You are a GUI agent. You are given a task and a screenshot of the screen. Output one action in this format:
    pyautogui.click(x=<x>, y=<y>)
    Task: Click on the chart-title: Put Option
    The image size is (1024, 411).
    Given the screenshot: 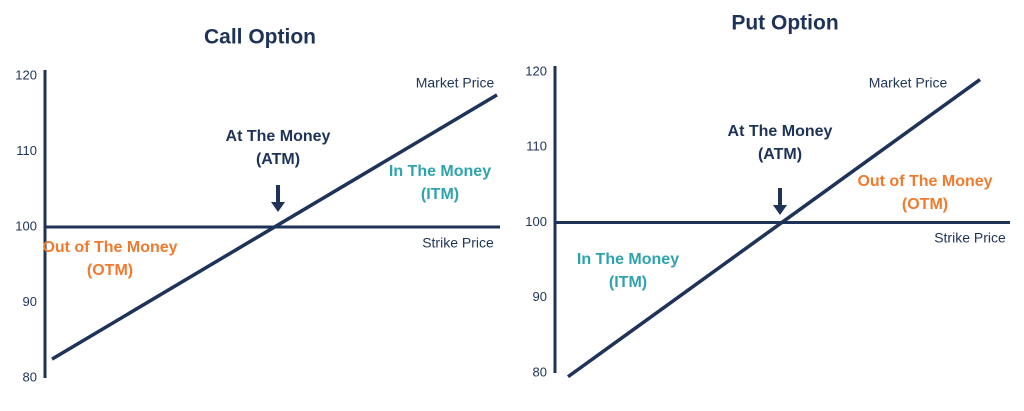 What is the action you would take?
    pyautogui.click(x=784, y=23)
    